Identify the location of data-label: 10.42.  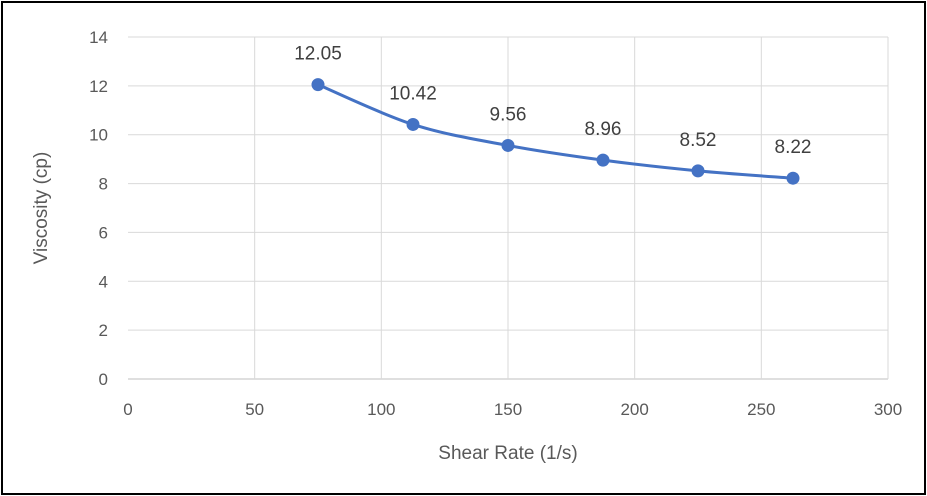
(413, 93).